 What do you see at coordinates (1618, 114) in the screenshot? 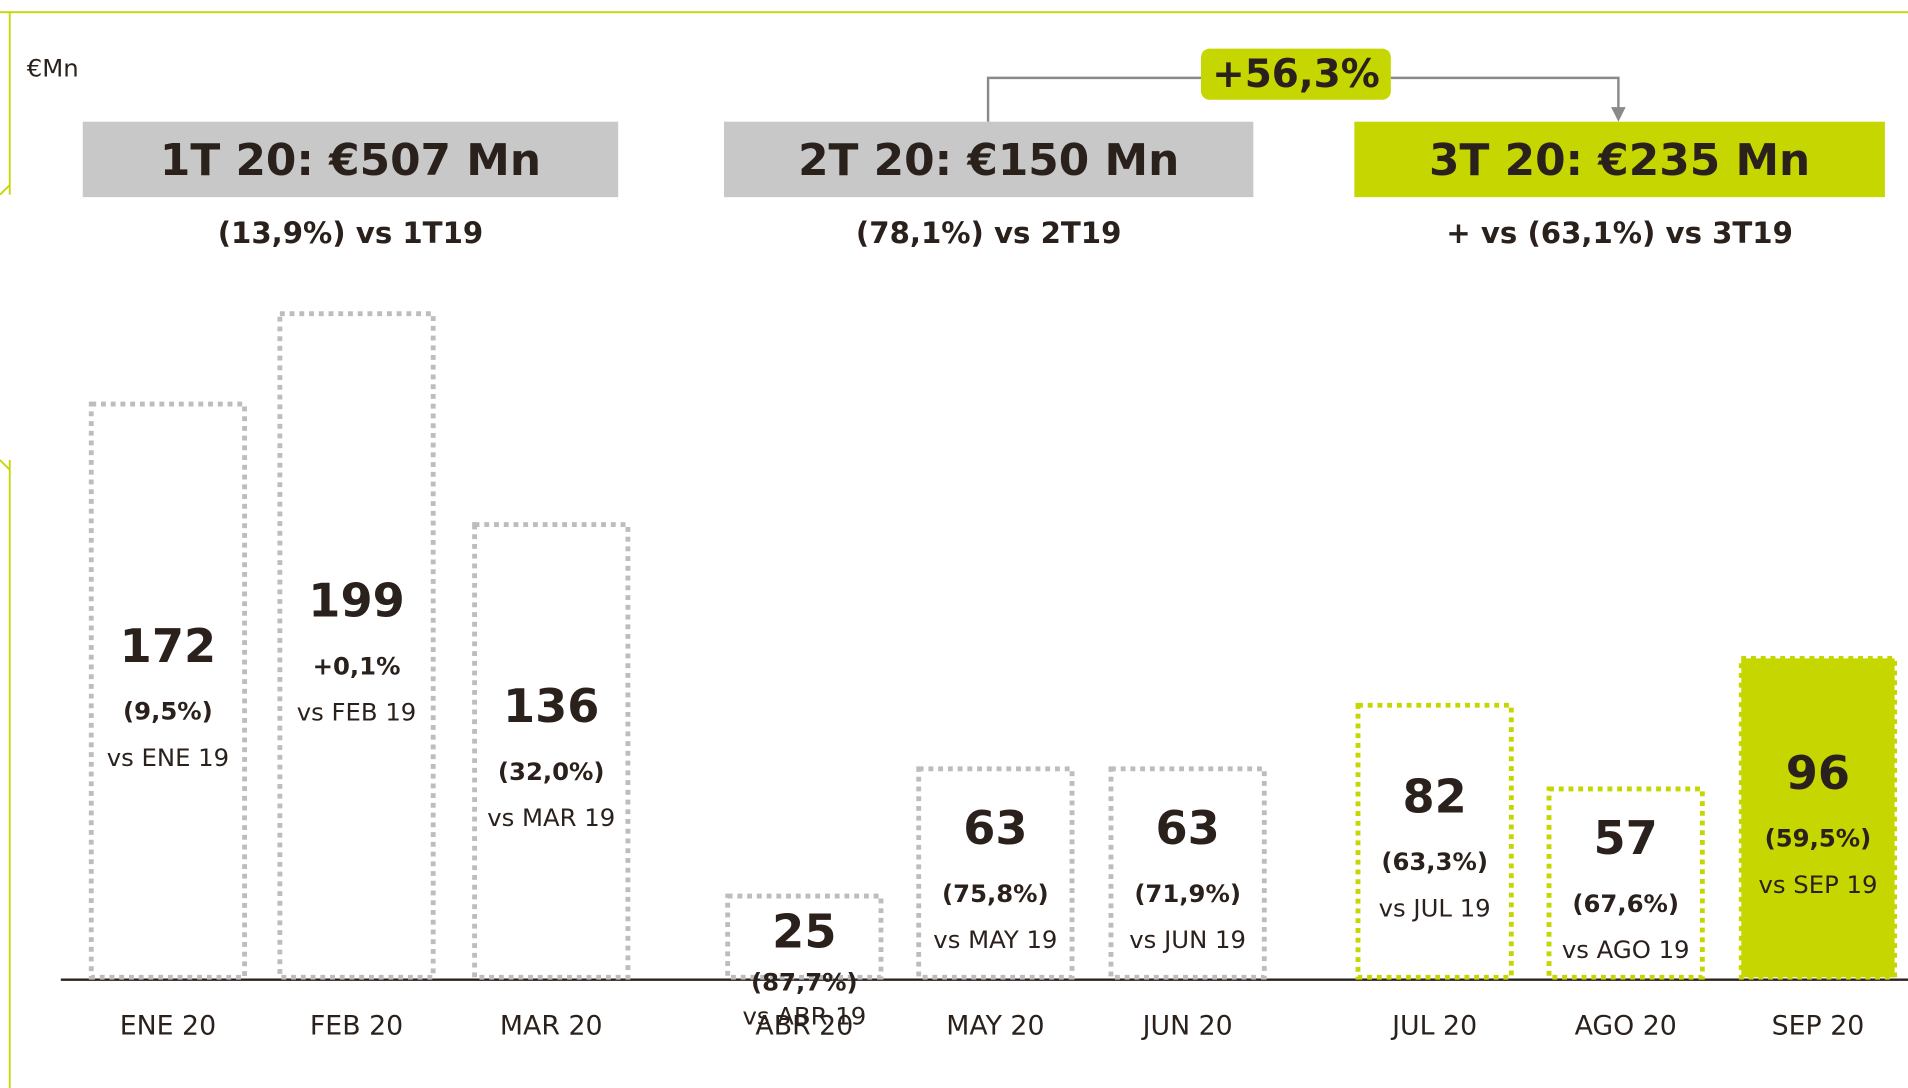
I see `arrow-head` at bounding box center [1618, 114].